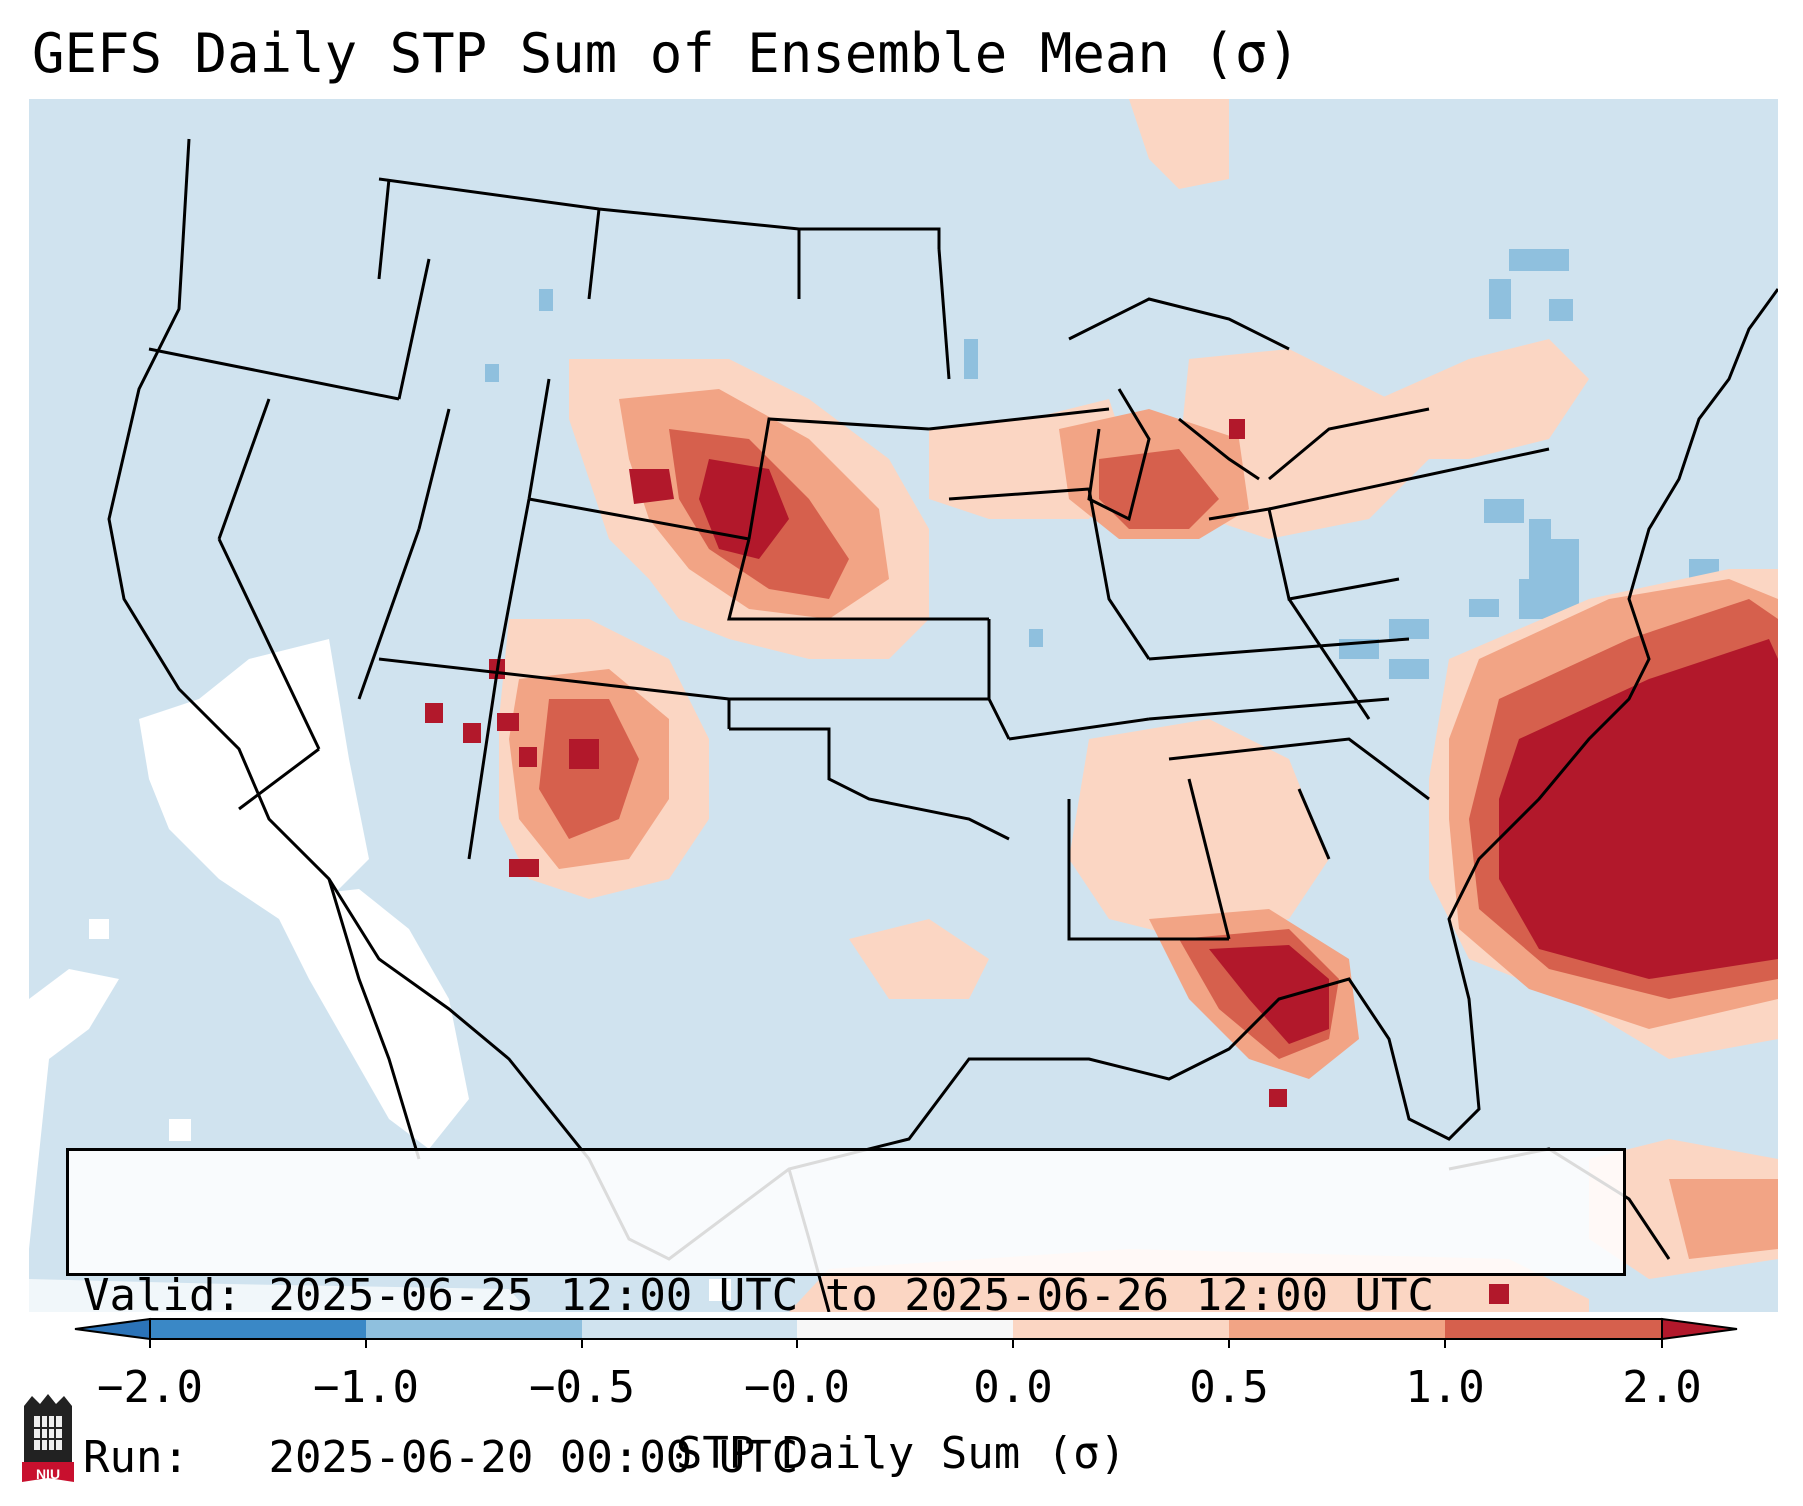 Image resolution: width=1803 pixels, height=1506 pixels. Describe the element at coordinates (112, 1329) in the screenshot. I see `colorbar-bin-low-extend` at that location.